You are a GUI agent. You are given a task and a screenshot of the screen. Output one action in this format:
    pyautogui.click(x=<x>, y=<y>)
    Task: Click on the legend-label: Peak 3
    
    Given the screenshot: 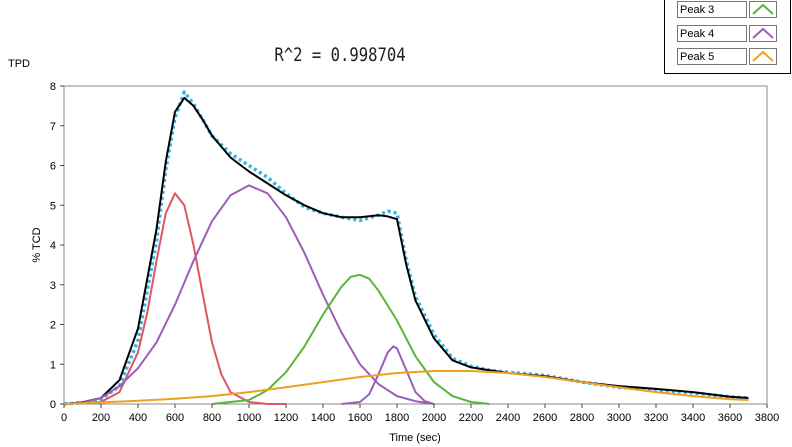 What is the action you would take?
    pyautogui.click(x=712, y=9)
    